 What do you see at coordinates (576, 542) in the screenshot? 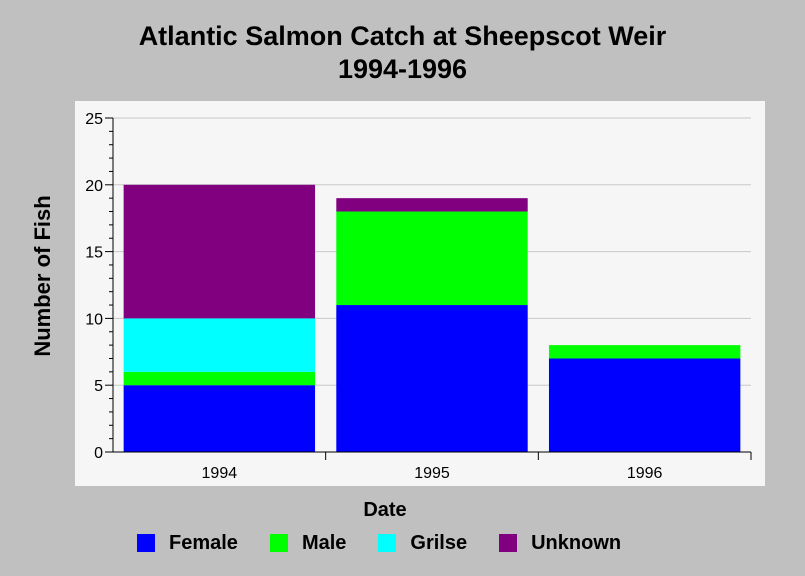
I see `legend-label: Unknown` at bounding box center [576, 542].